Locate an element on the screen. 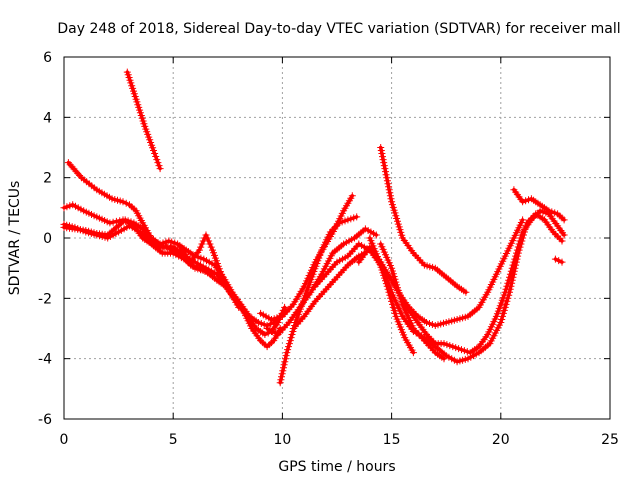 This screenshot has height=480, width=640. y-tick-label: 6 is located at coordinates (47, 58).